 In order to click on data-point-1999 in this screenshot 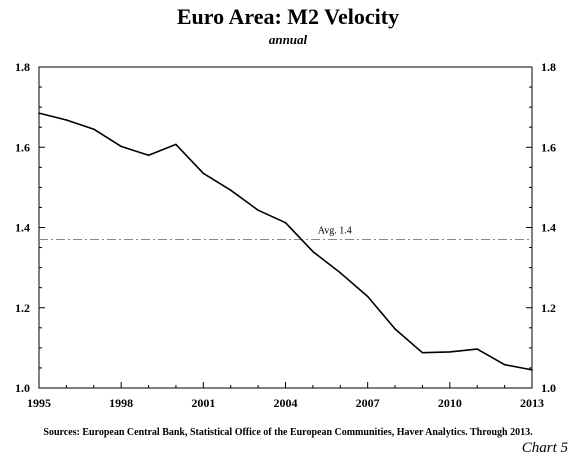, I will do `click(148, 155)`.